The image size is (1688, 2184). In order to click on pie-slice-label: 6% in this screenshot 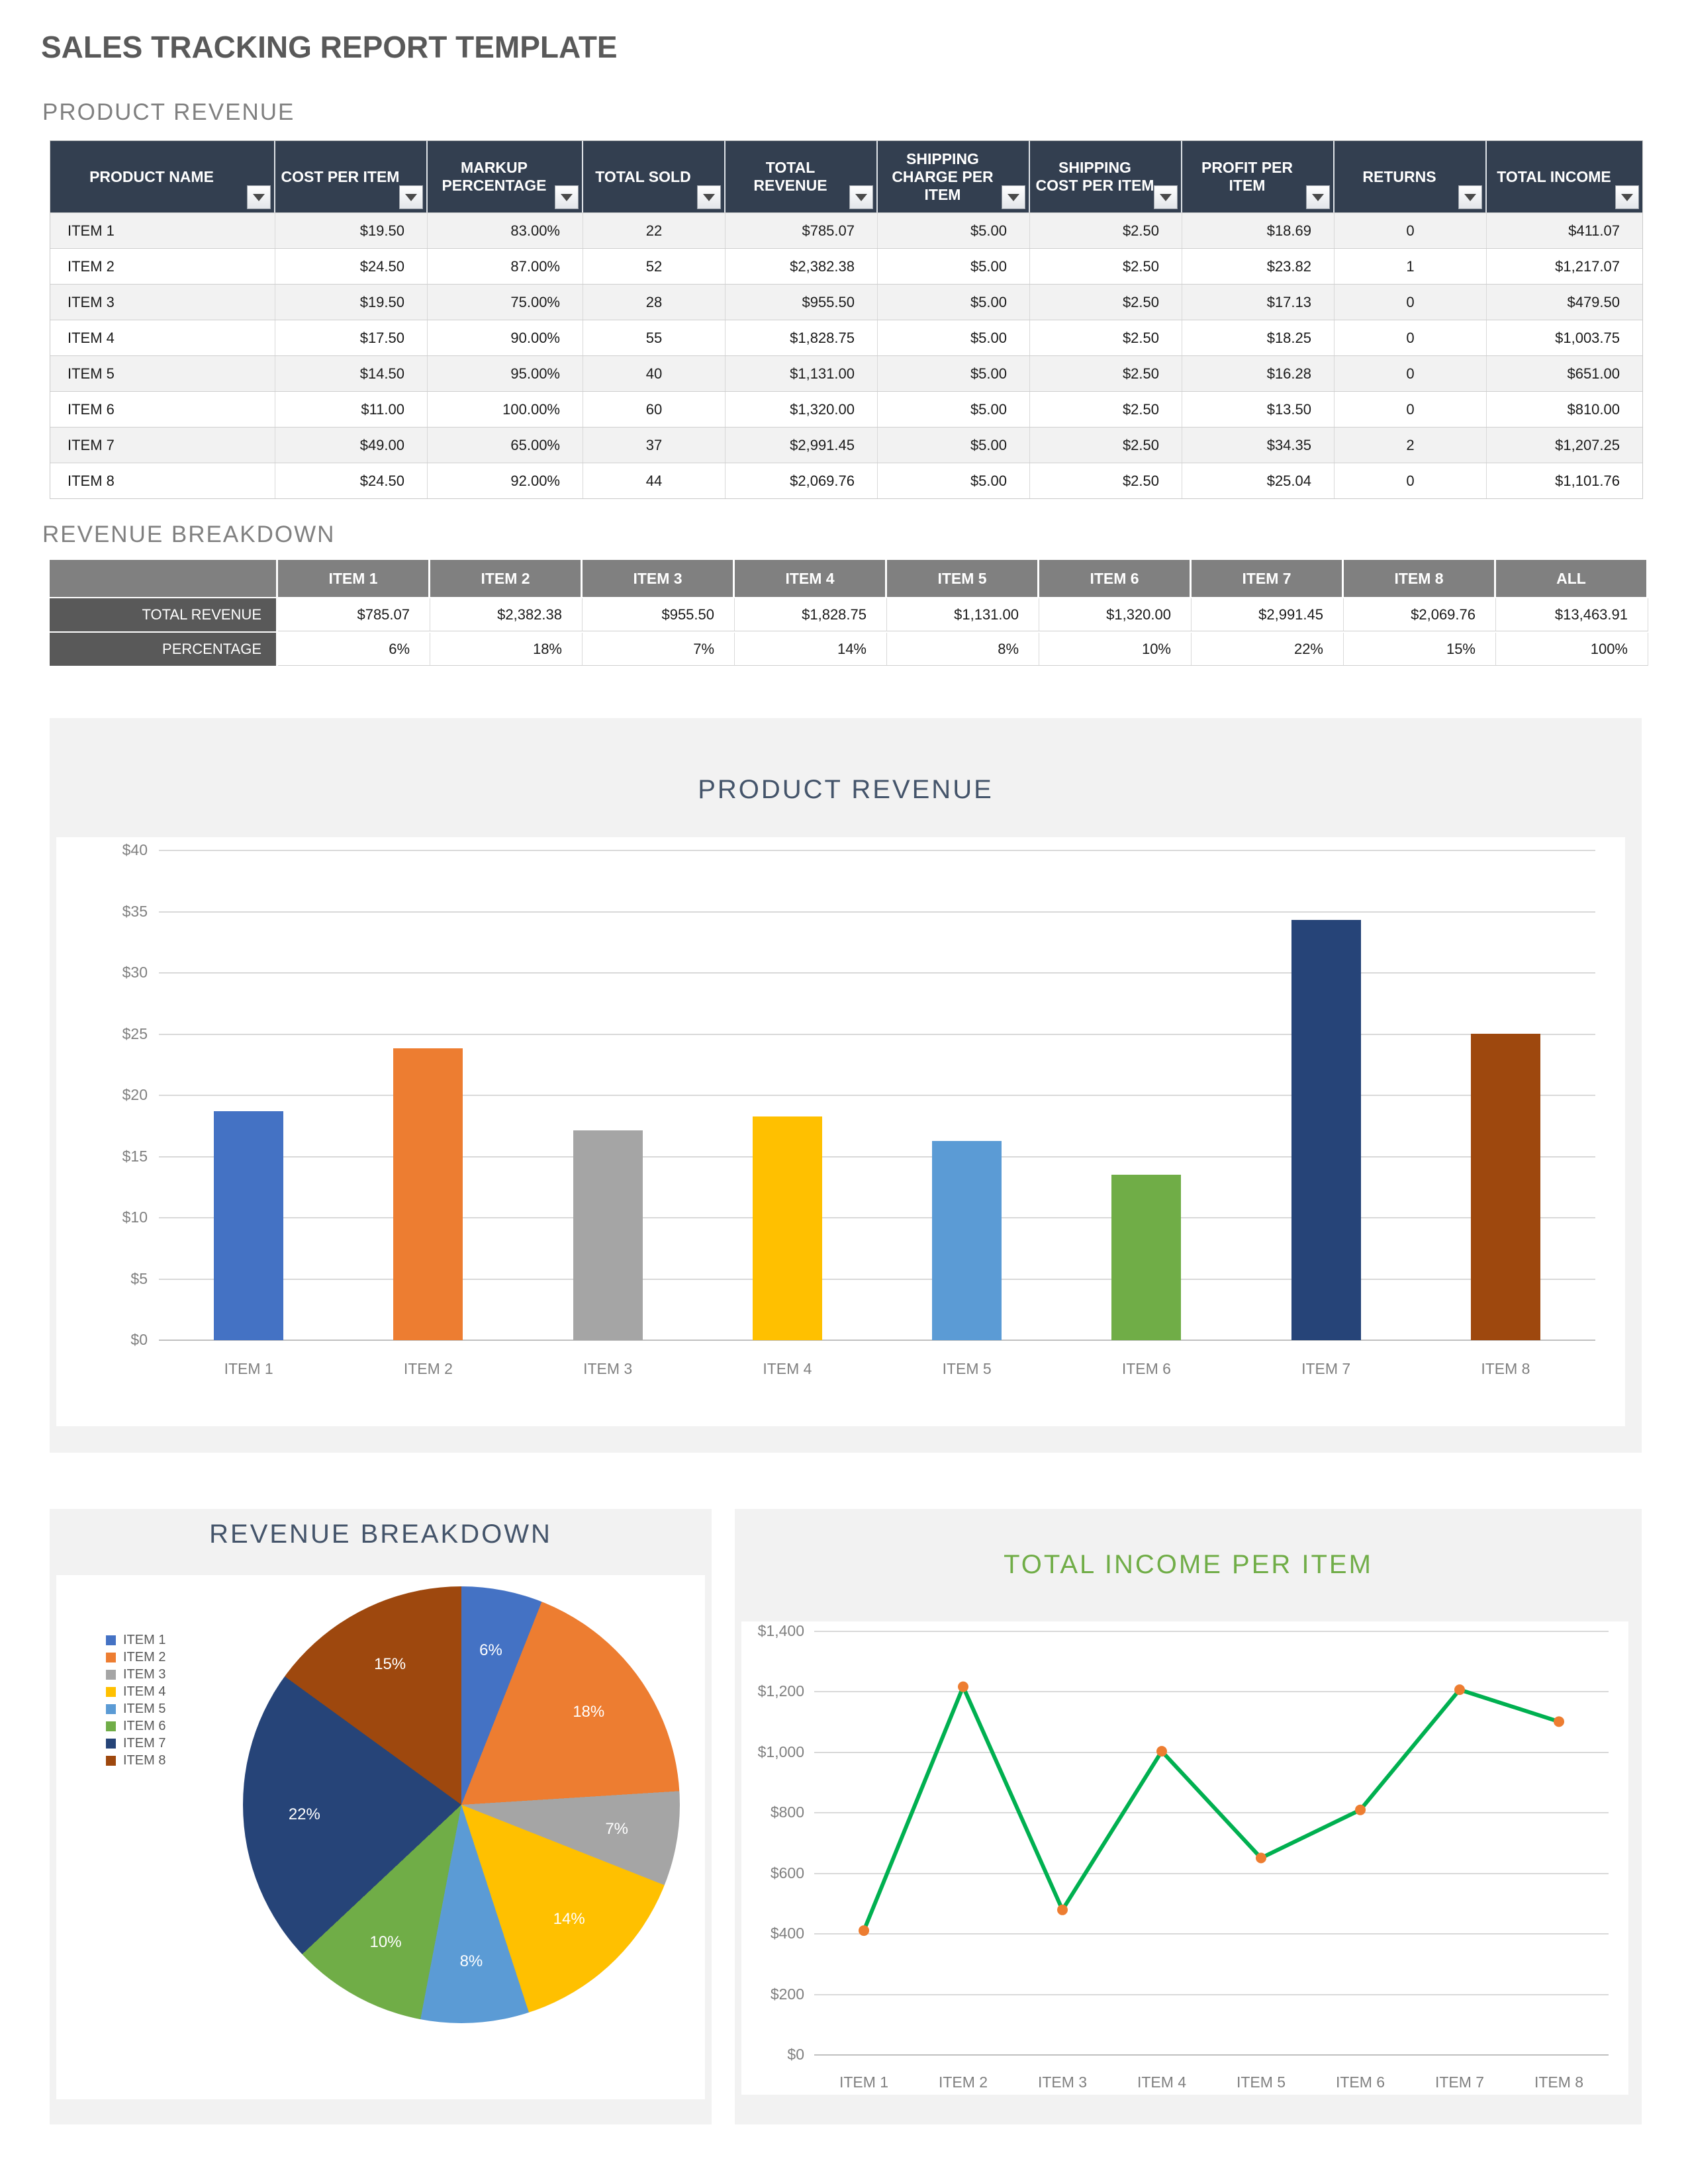, I will do `click(490, 1650)`.